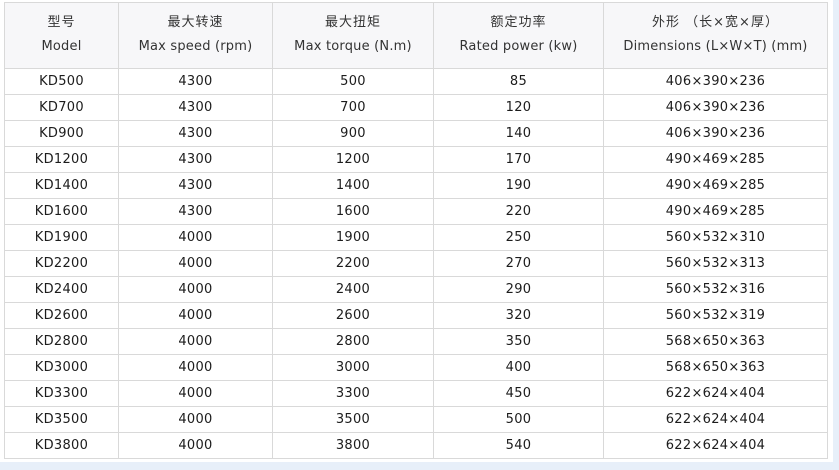 The width and height of the screenshot is (839, 470). Describe the element at coordinates (715, 315) in the screenshot. I see `cell: 560×532×319` at that location.